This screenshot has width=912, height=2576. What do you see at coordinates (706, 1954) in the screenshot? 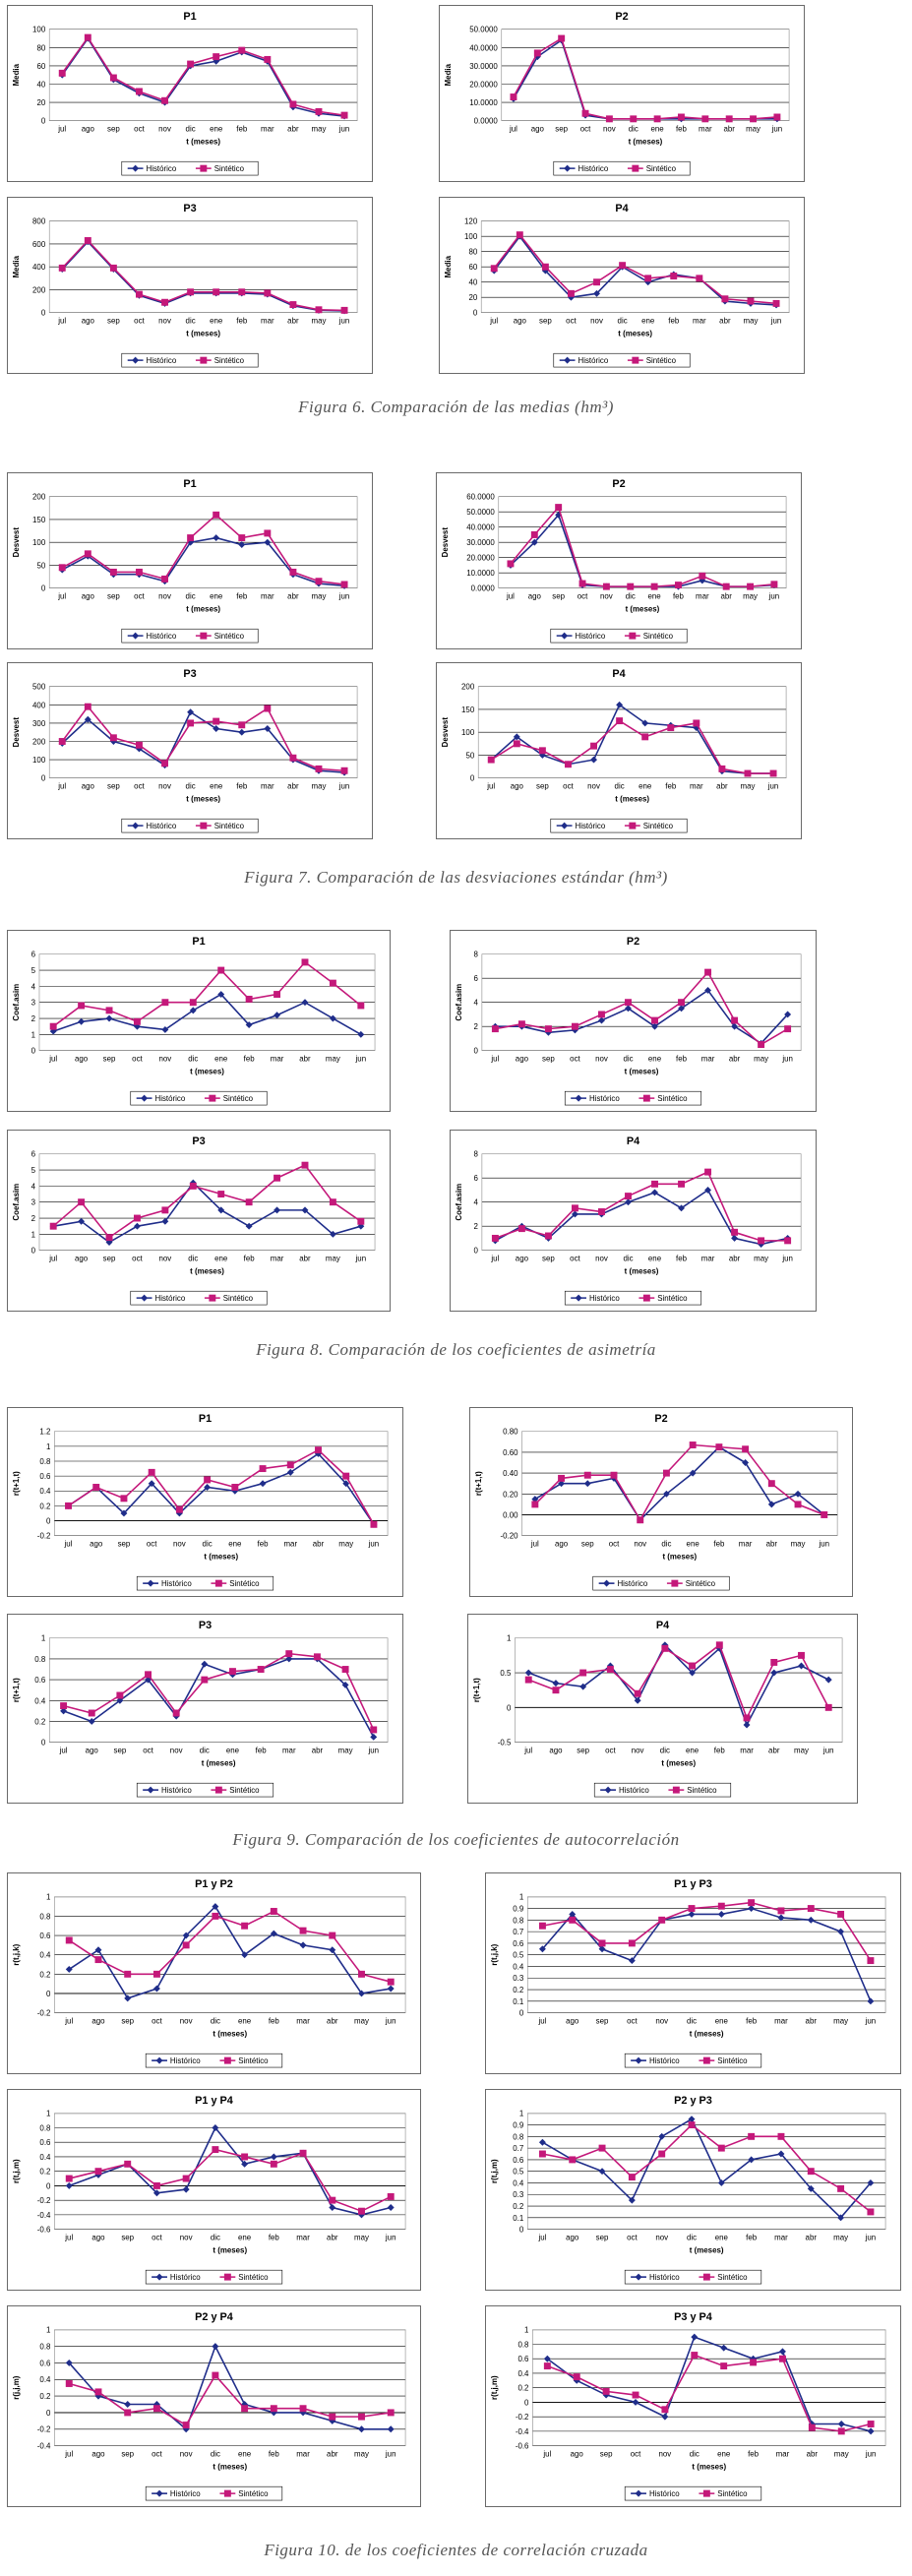
I see `plot-area` at bounding box center [706, 1954].